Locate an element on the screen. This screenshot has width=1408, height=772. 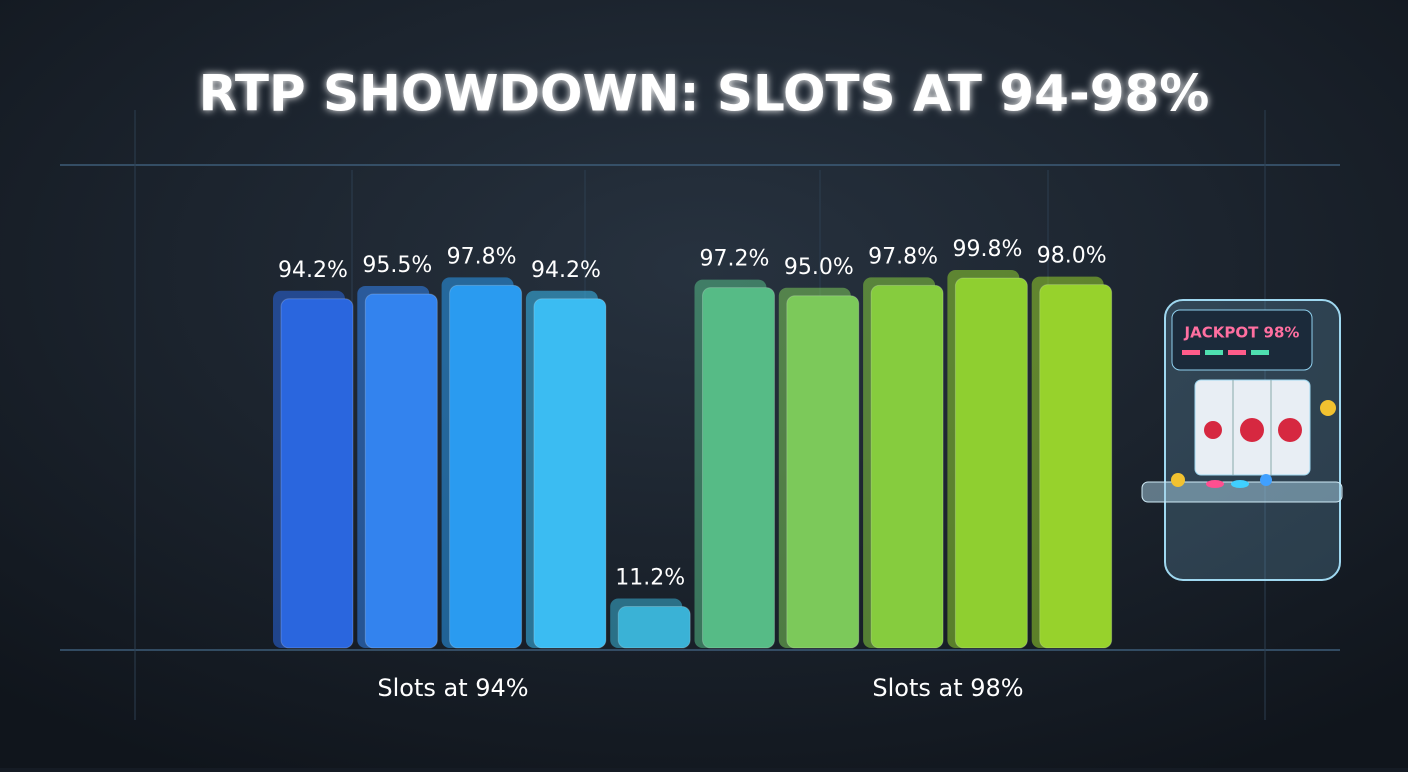
value-label: 95.5% is located at coordinates (397, 265).